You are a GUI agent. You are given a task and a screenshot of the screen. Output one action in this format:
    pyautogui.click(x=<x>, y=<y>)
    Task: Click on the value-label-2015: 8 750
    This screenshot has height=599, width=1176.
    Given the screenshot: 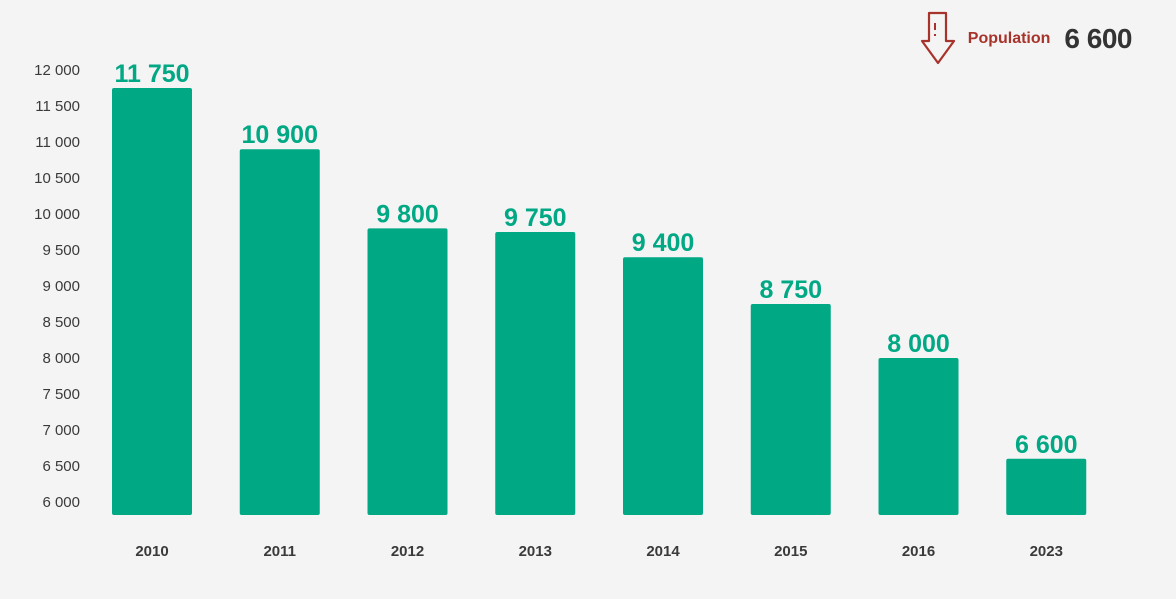 What is the action you would take?
    pyautogui.click(x=790, y=290)
    